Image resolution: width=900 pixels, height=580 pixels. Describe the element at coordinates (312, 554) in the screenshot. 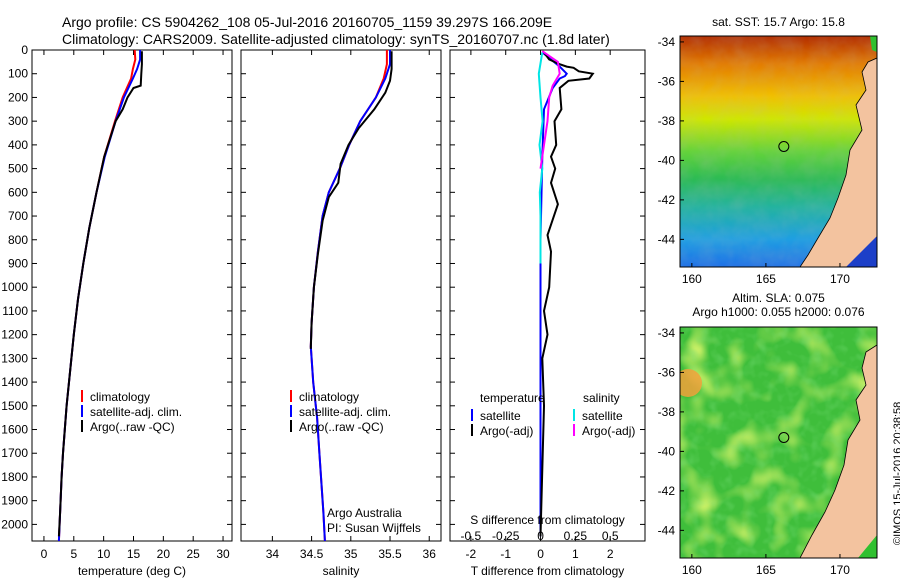

I see `x-tick-label: 34.5` at that location.